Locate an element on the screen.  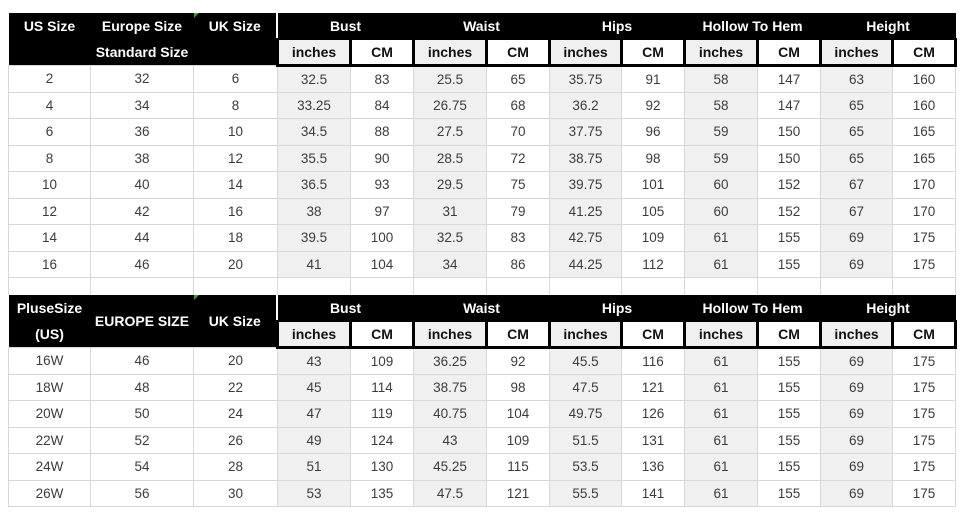
table-cell: 24 is located at coordinates (235, 414).